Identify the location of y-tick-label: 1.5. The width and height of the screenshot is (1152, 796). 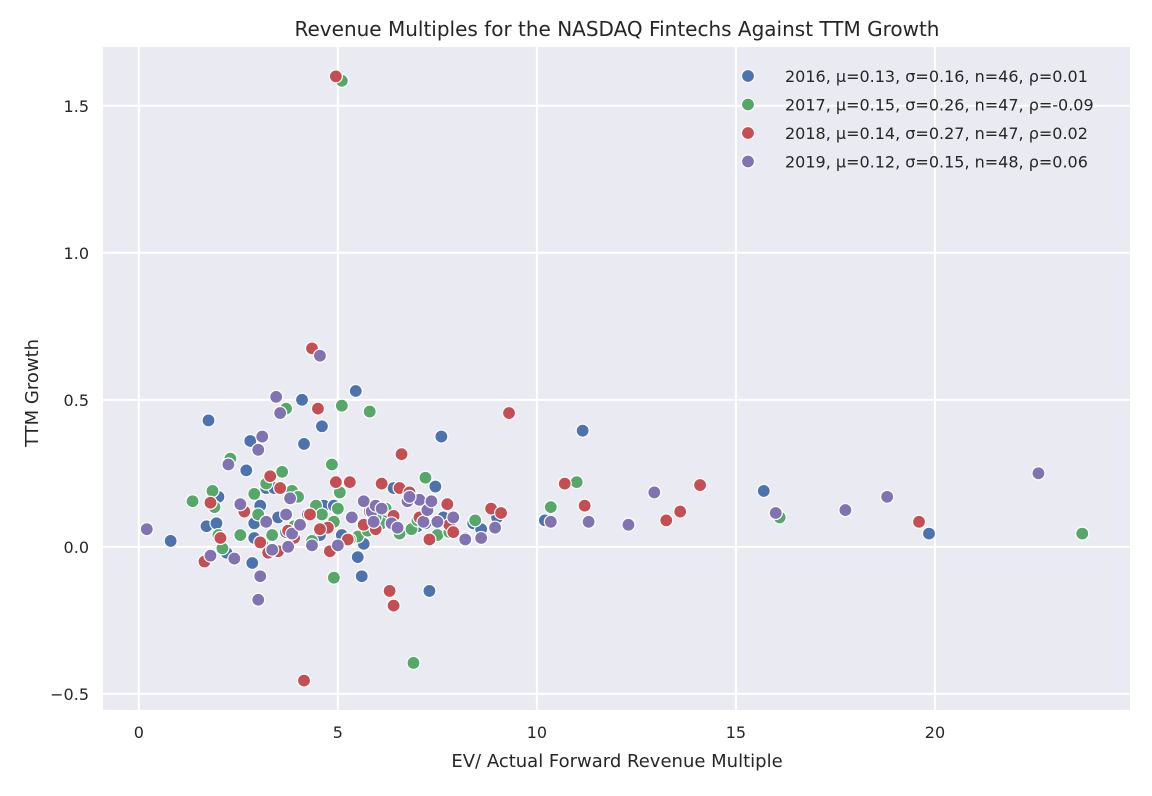
(76, 106).